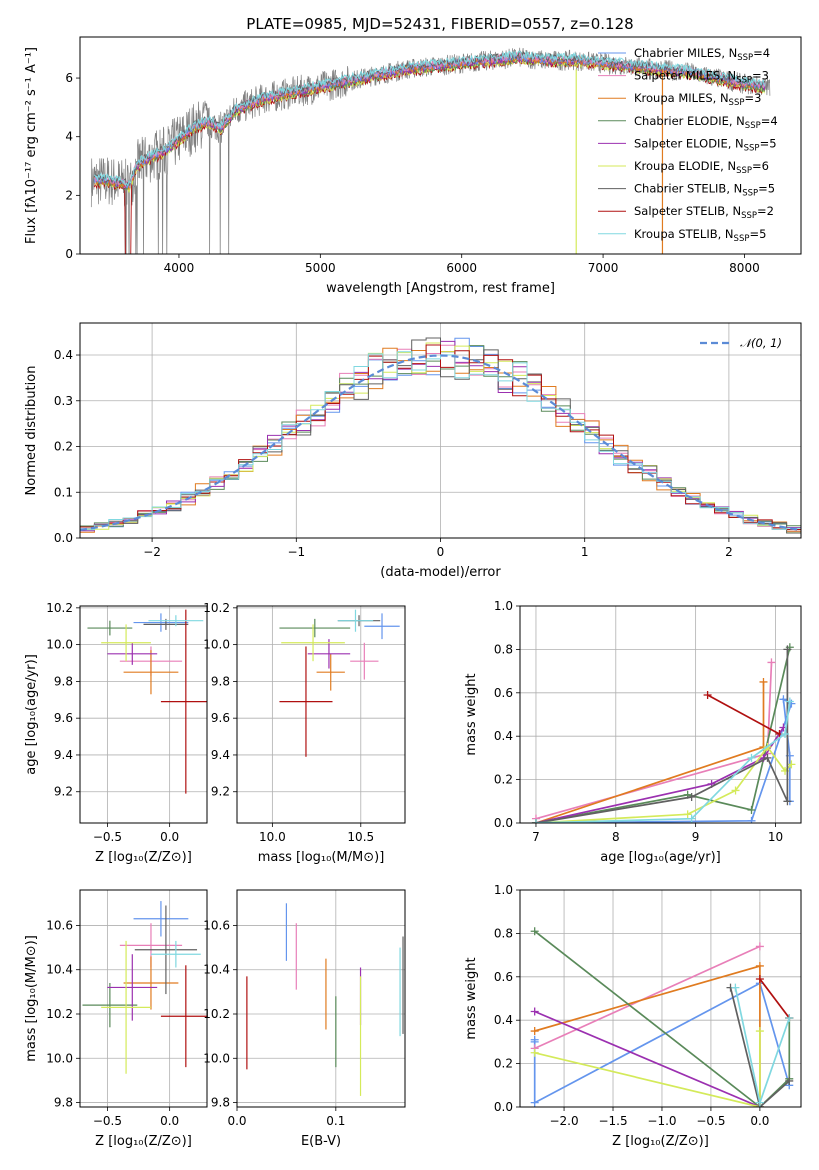 This screenshot has width=819, height=1170. I want to click on legend-label-main: Salpeter STELIB, N, so click(687, 211).